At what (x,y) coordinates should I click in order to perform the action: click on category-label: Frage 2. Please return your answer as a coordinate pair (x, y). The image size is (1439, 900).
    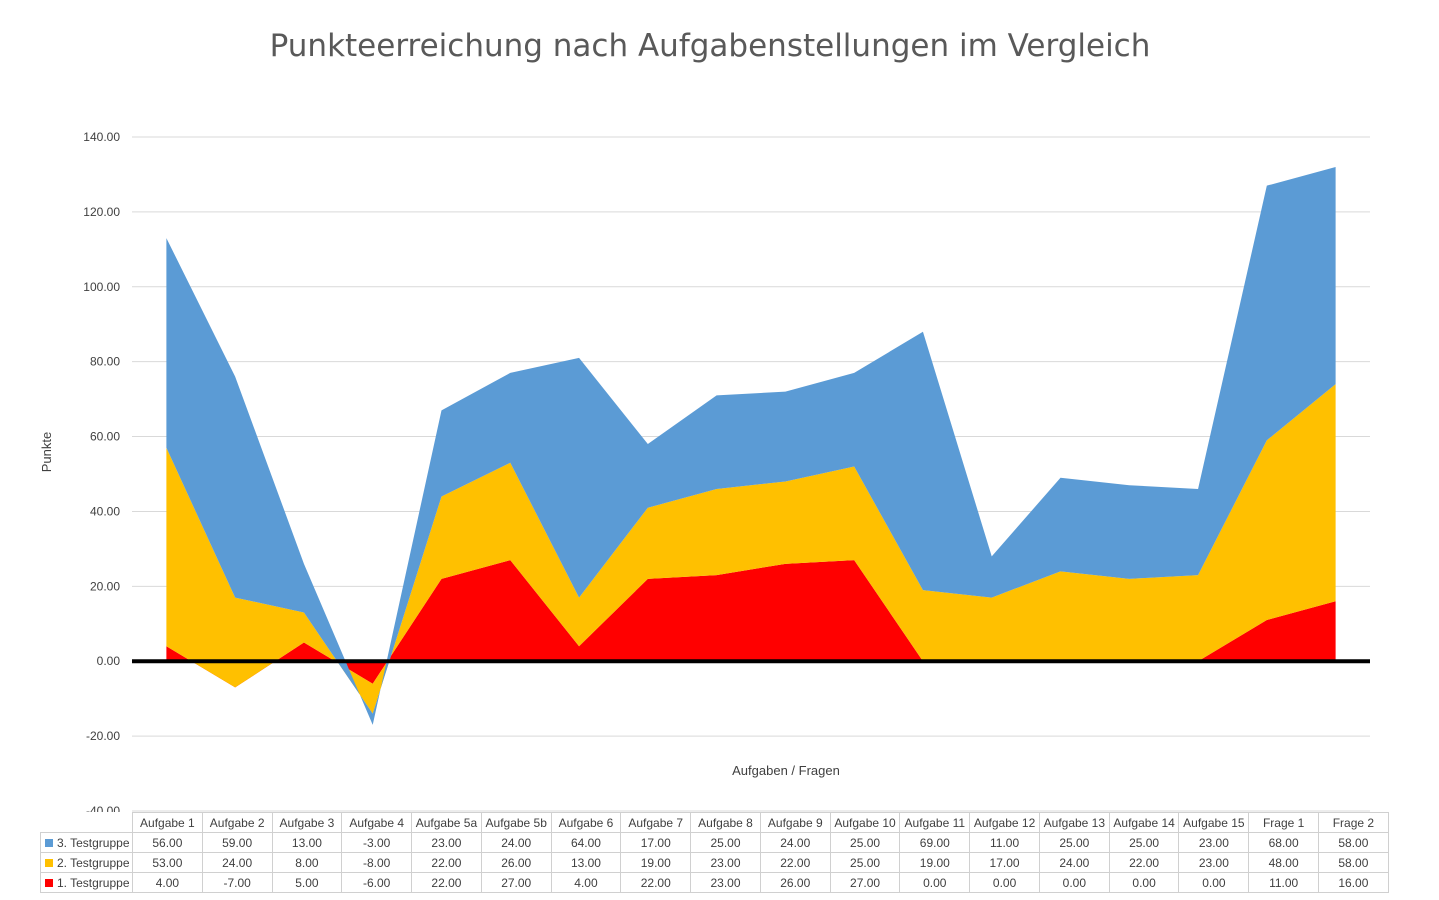
    Looking at the image, I should click on (1353, 822).